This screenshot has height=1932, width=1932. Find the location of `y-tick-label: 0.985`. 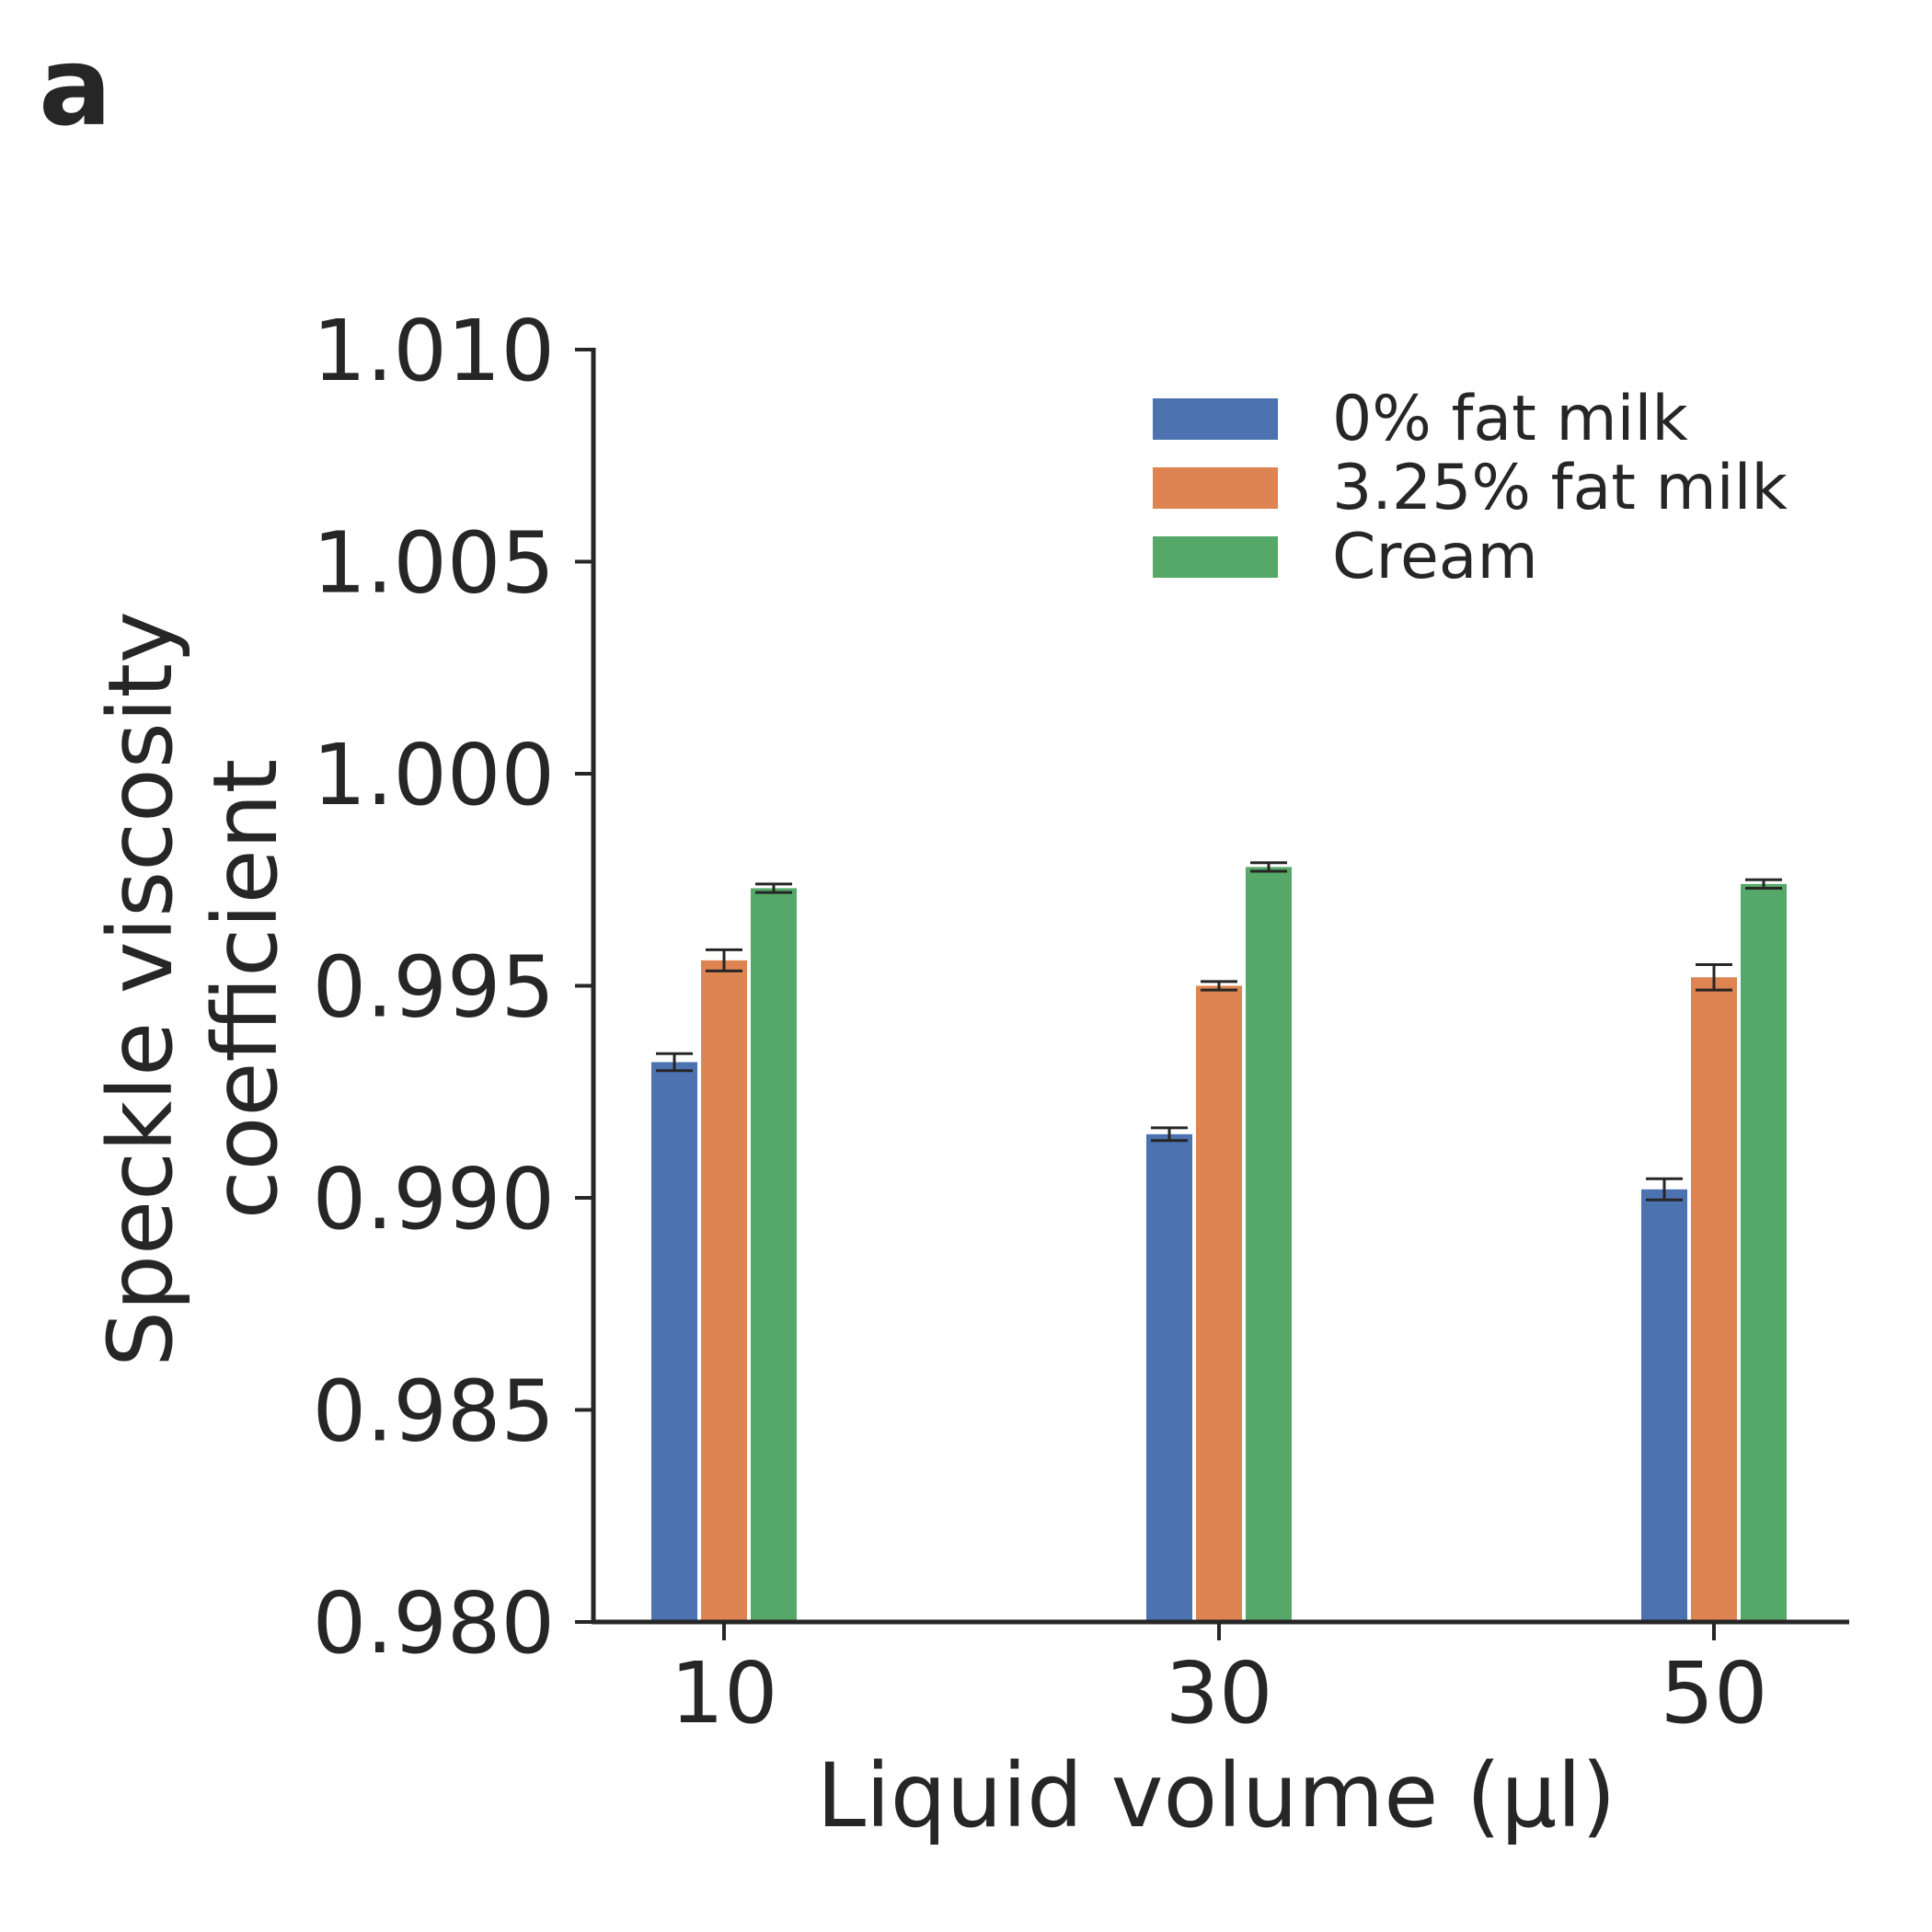

y-tick-label: 0.985 is located at coordinates (434, 1412).